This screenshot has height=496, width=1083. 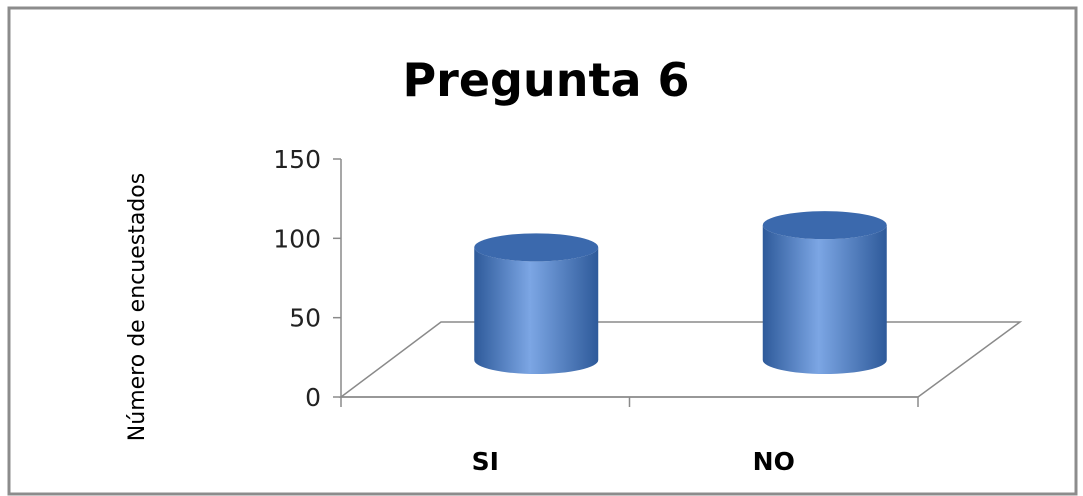 What do you see at coordinates (297, 238) in the screenshot?
I see `y-tick-label: 100` at bounding box center [297, 238].